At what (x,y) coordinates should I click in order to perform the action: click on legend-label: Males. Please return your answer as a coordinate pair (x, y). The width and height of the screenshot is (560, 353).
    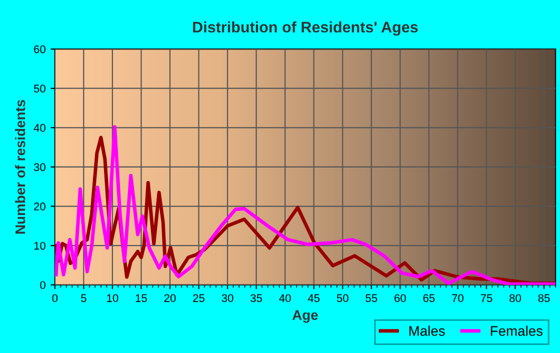
    Looking at the image, I should click on (427, 331).